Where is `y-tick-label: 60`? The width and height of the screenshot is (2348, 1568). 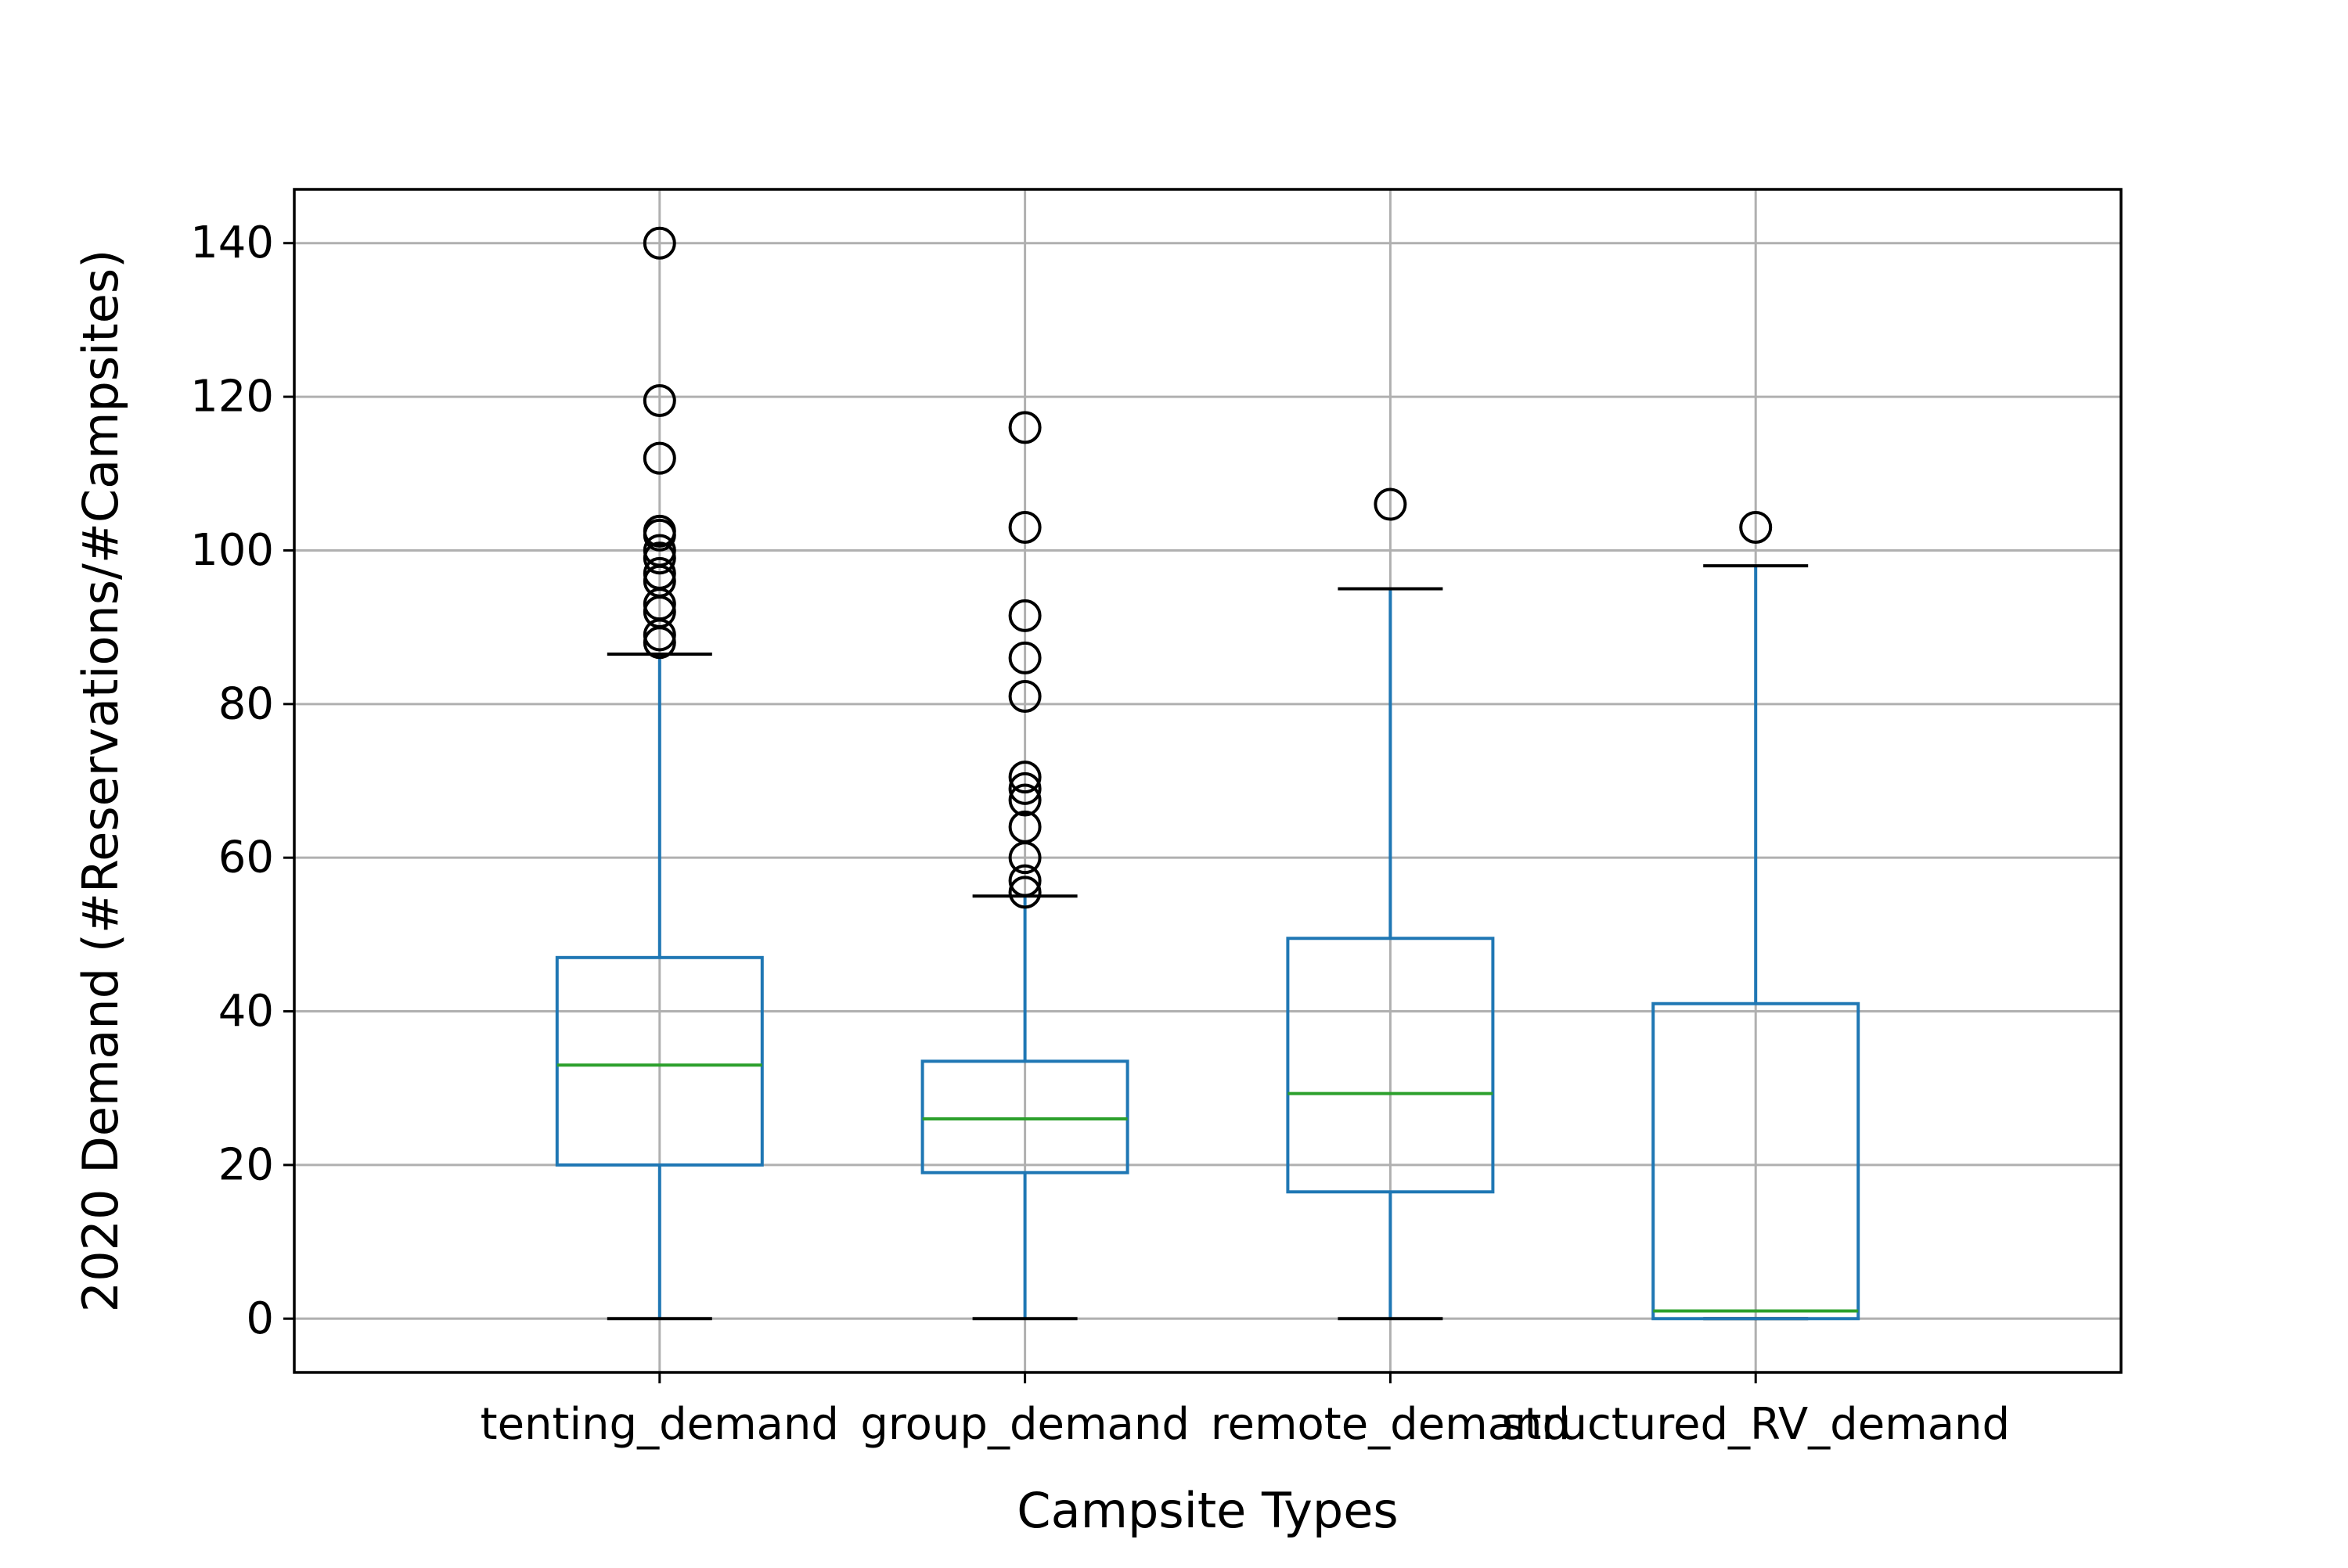 y-tick-label: 60 is located at coordinates (246, 858).